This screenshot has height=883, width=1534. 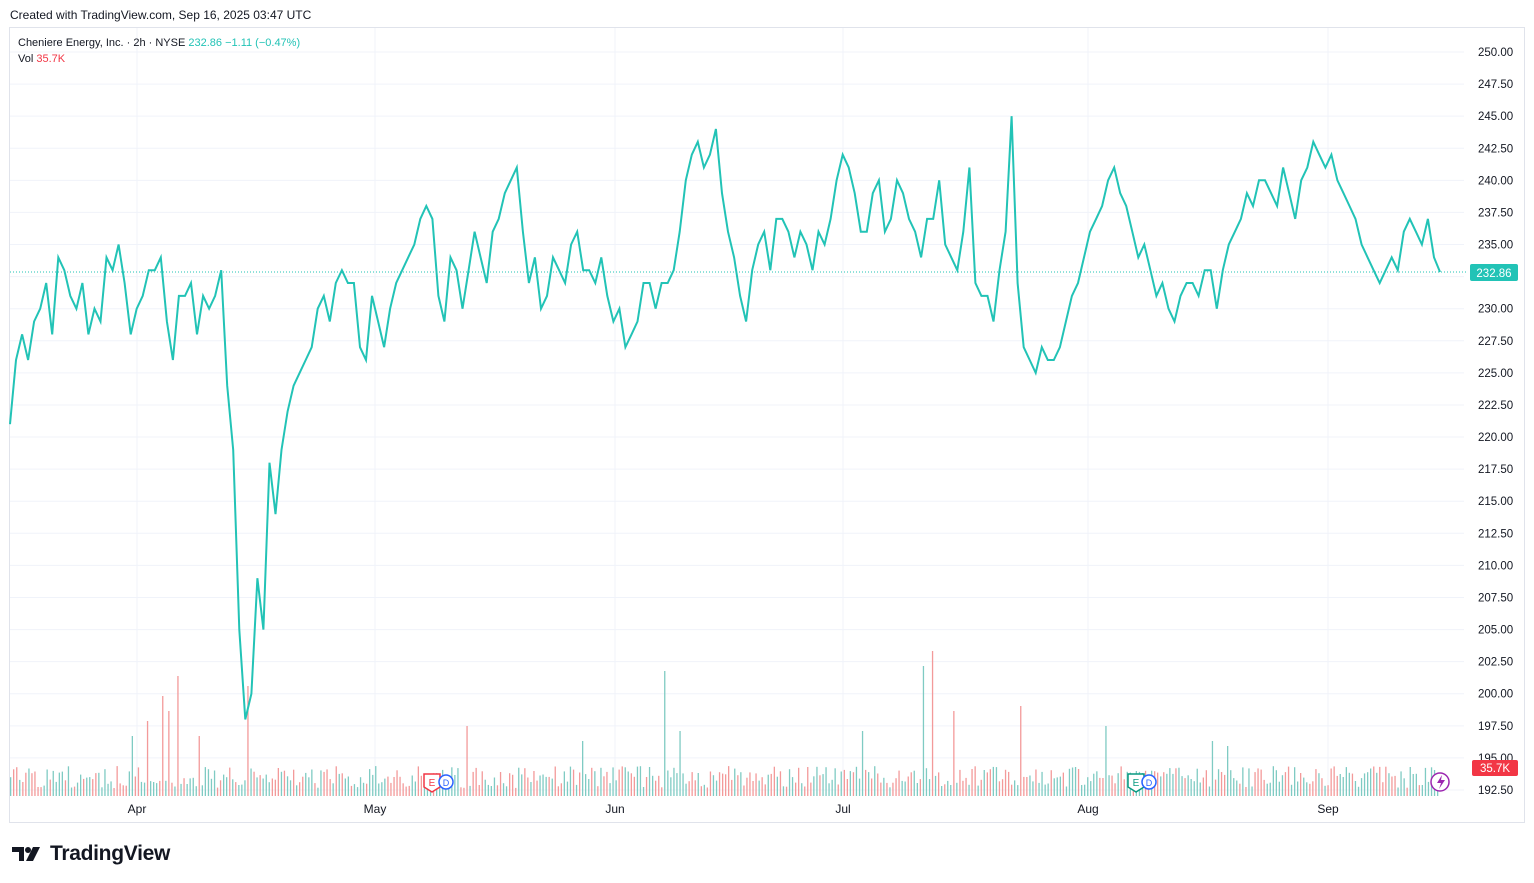 I want to click on earnings-marker-1: E, so click(x=432, y=783).